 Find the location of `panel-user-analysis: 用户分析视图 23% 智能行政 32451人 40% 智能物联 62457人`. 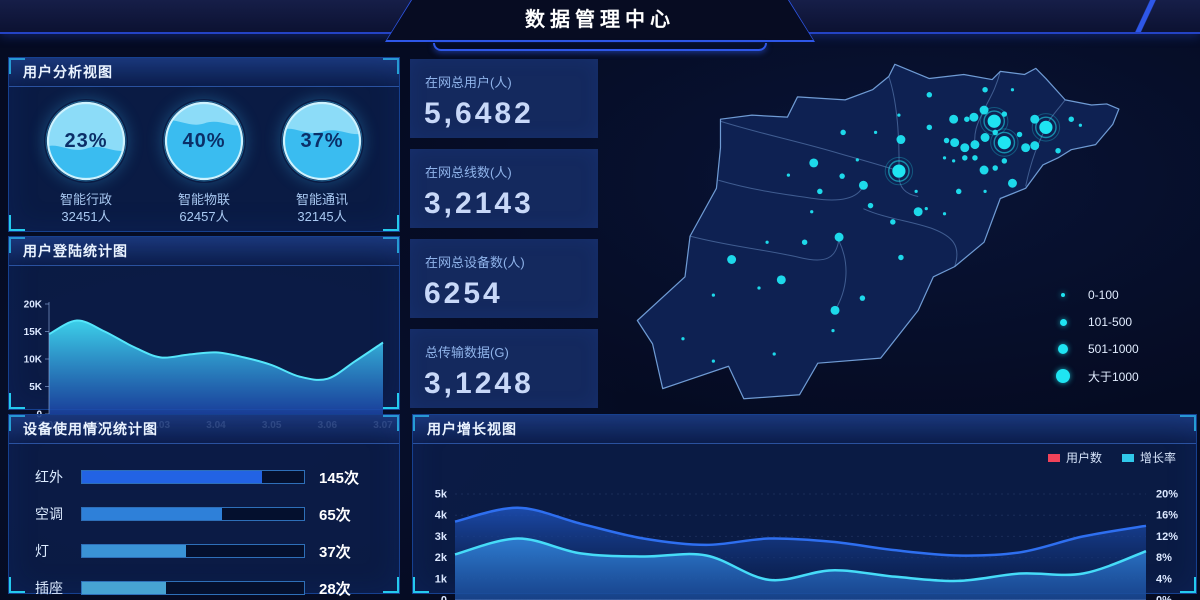

panel-user-analysis: 用户分析视图 23% 智能行政 32451人 40% 智能物联 62457人 is located at coordinates (204, 144).